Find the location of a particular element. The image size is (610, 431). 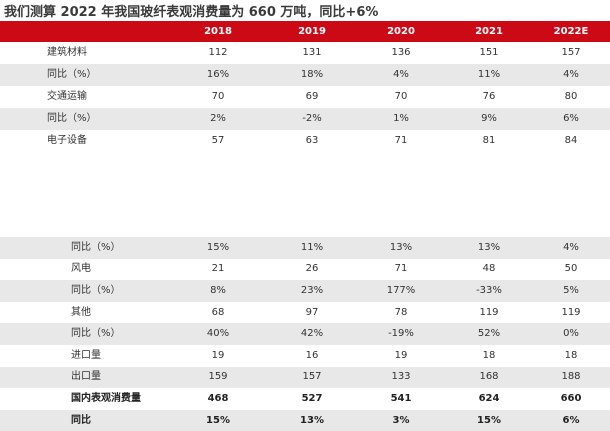

table-row-total-yoy: 同比 15% 13% 3% 15% 6% is located at coordinates (305, 420).